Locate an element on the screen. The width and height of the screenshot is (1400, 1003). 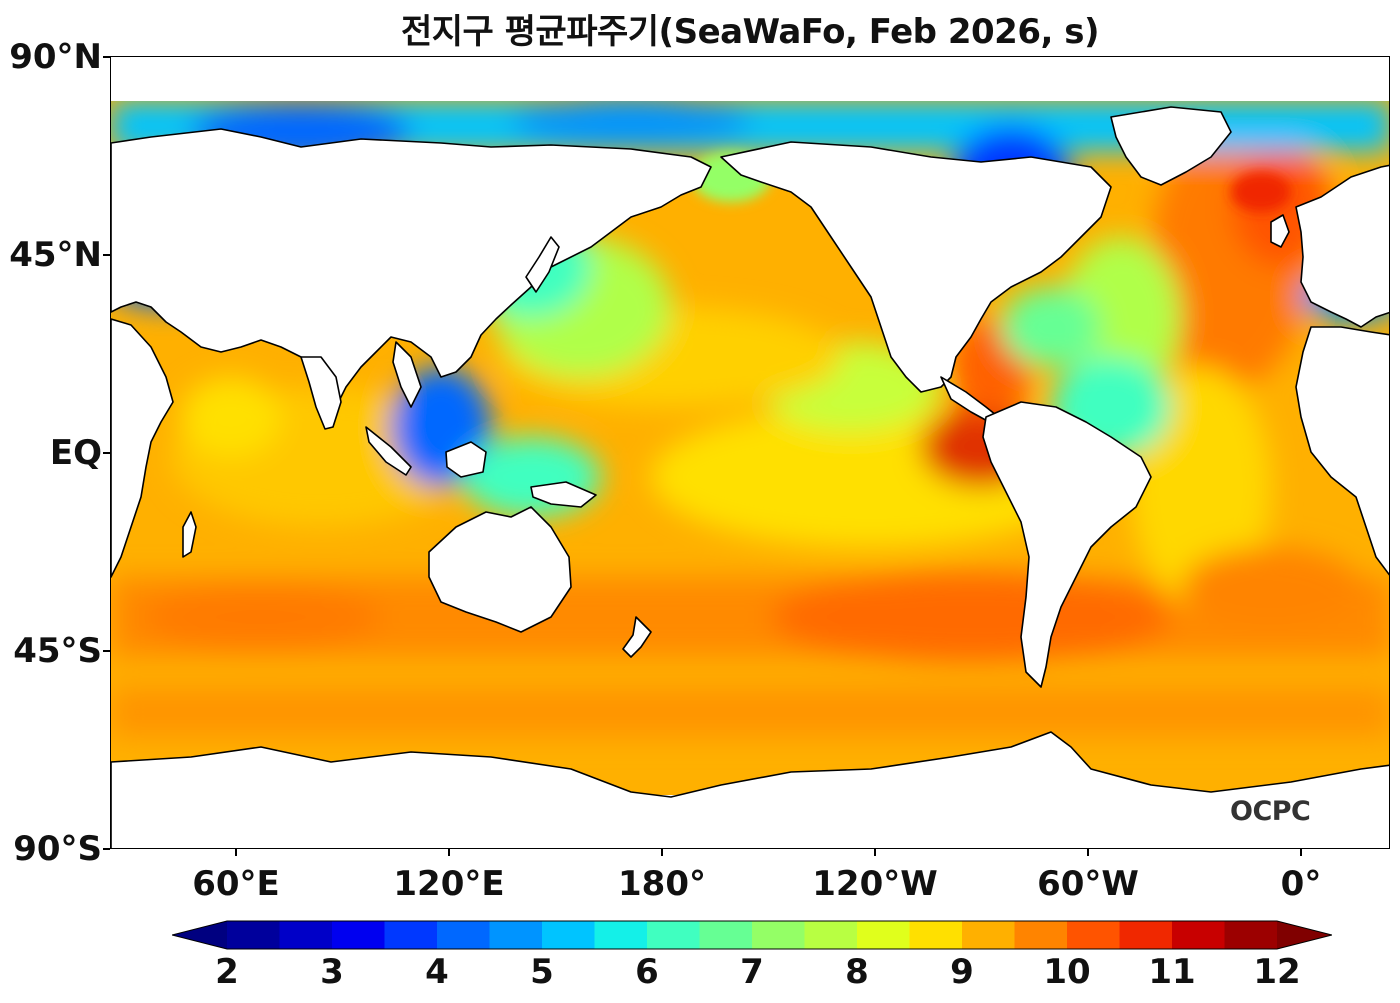
colorbar-outline is located at coordinates (752, 935).